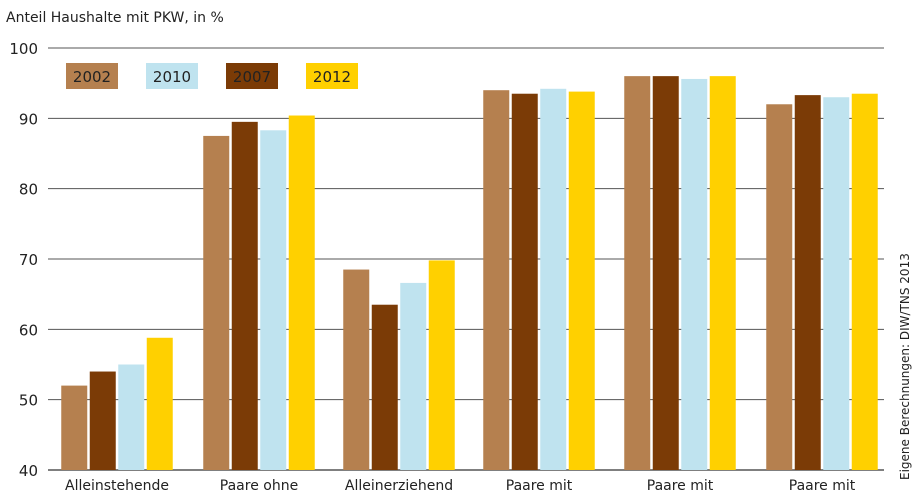 Image resolution: width=916 pixels, height=491 pixels. Describe the element at coordinates (28, 190) in the screenshot. I see `y-tick-label: 80` at that location.